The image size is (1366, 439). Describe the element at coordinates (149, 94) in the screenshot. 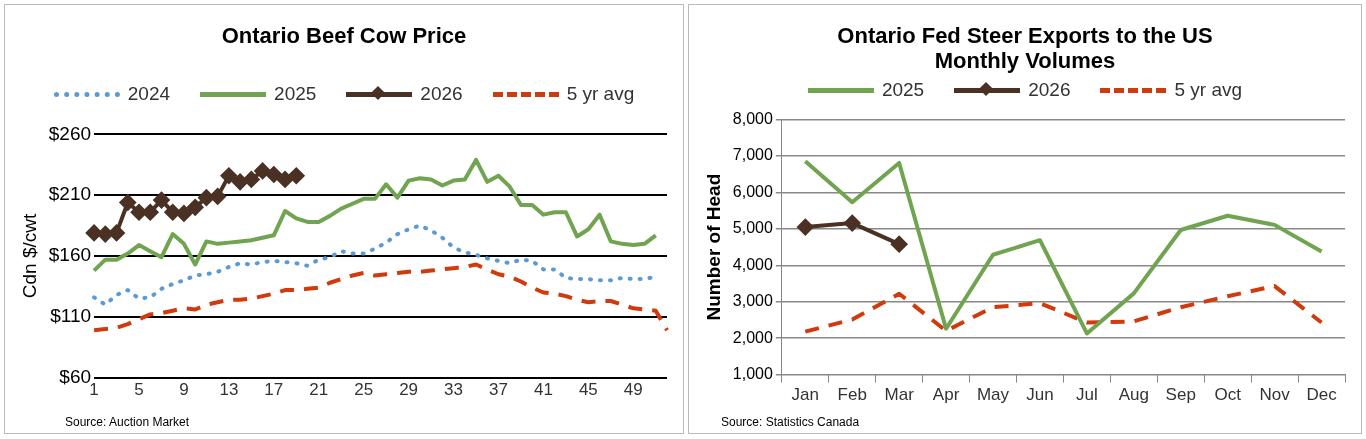

I see `legend-label: 2024` at that location.